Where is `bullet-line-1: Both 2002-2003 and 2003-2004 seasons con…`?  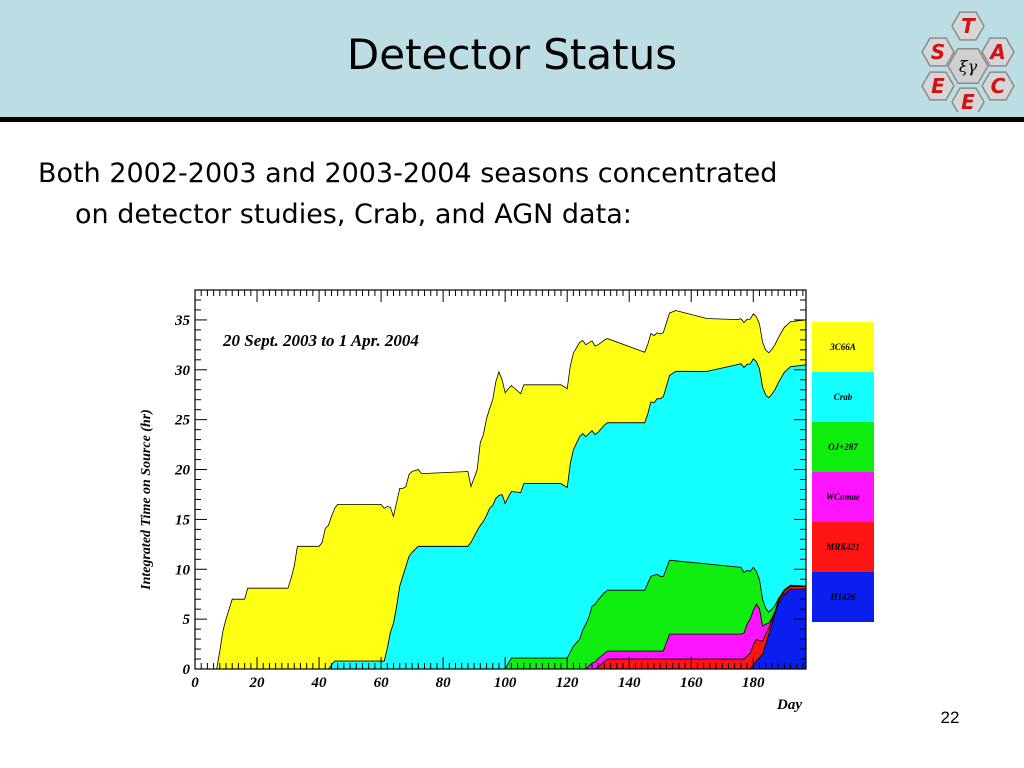 bullet-line-1: Both 2002-2003 and 2003-2004 seasons con… is located at coordinates (408, 173).